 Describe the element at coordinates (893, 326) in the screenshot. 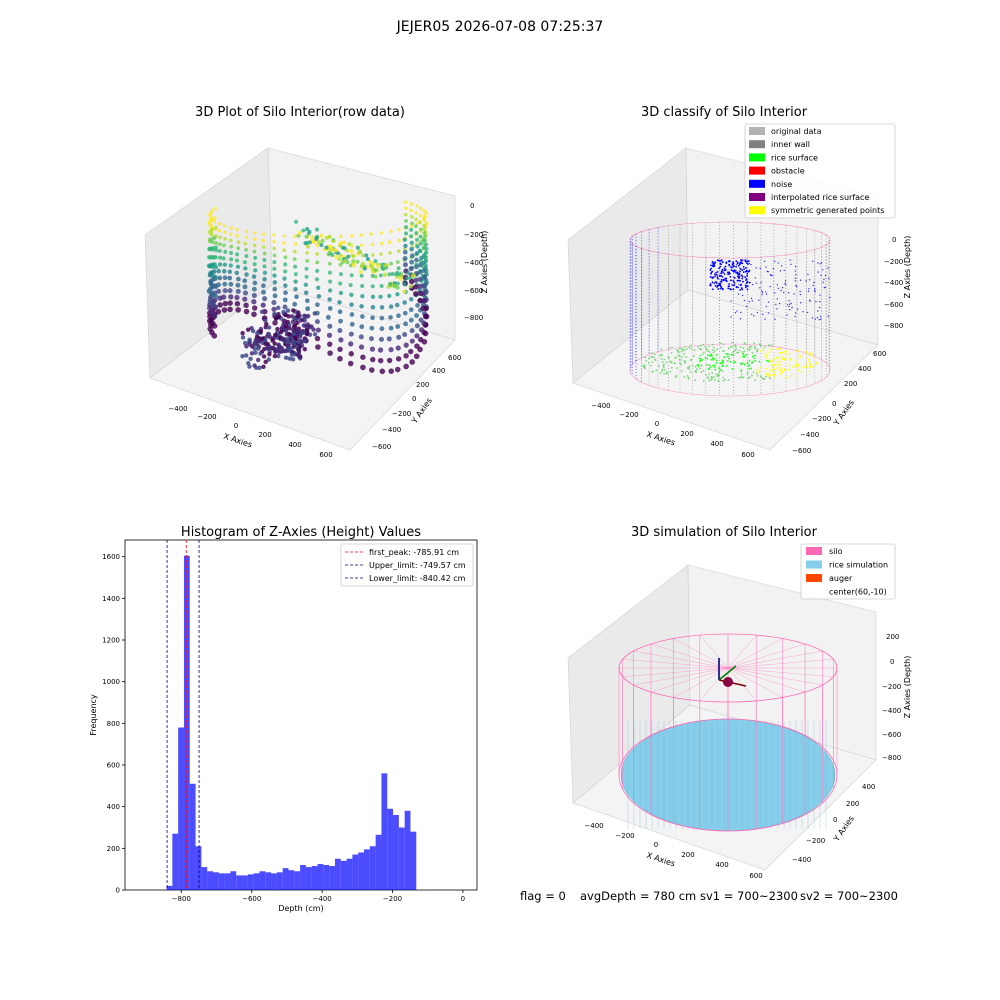

I see `classify-ztick: −800` at that location.